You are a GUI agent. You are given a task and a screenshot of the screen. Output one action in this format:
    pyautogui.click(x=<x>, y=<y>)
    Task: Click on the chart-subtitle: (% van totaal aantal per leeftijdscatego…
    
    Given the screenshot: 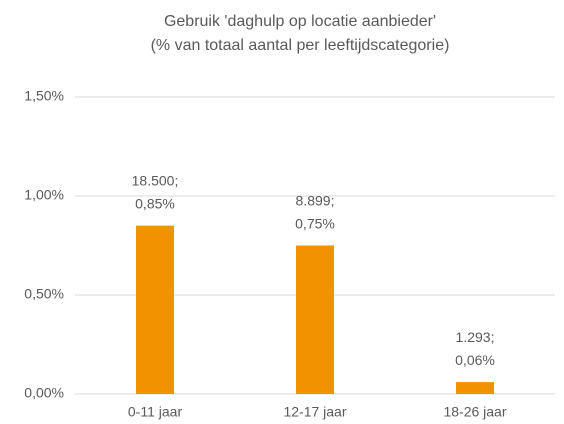 What is the action you would take?
    pyautogui.click(x=300, y=45)
    